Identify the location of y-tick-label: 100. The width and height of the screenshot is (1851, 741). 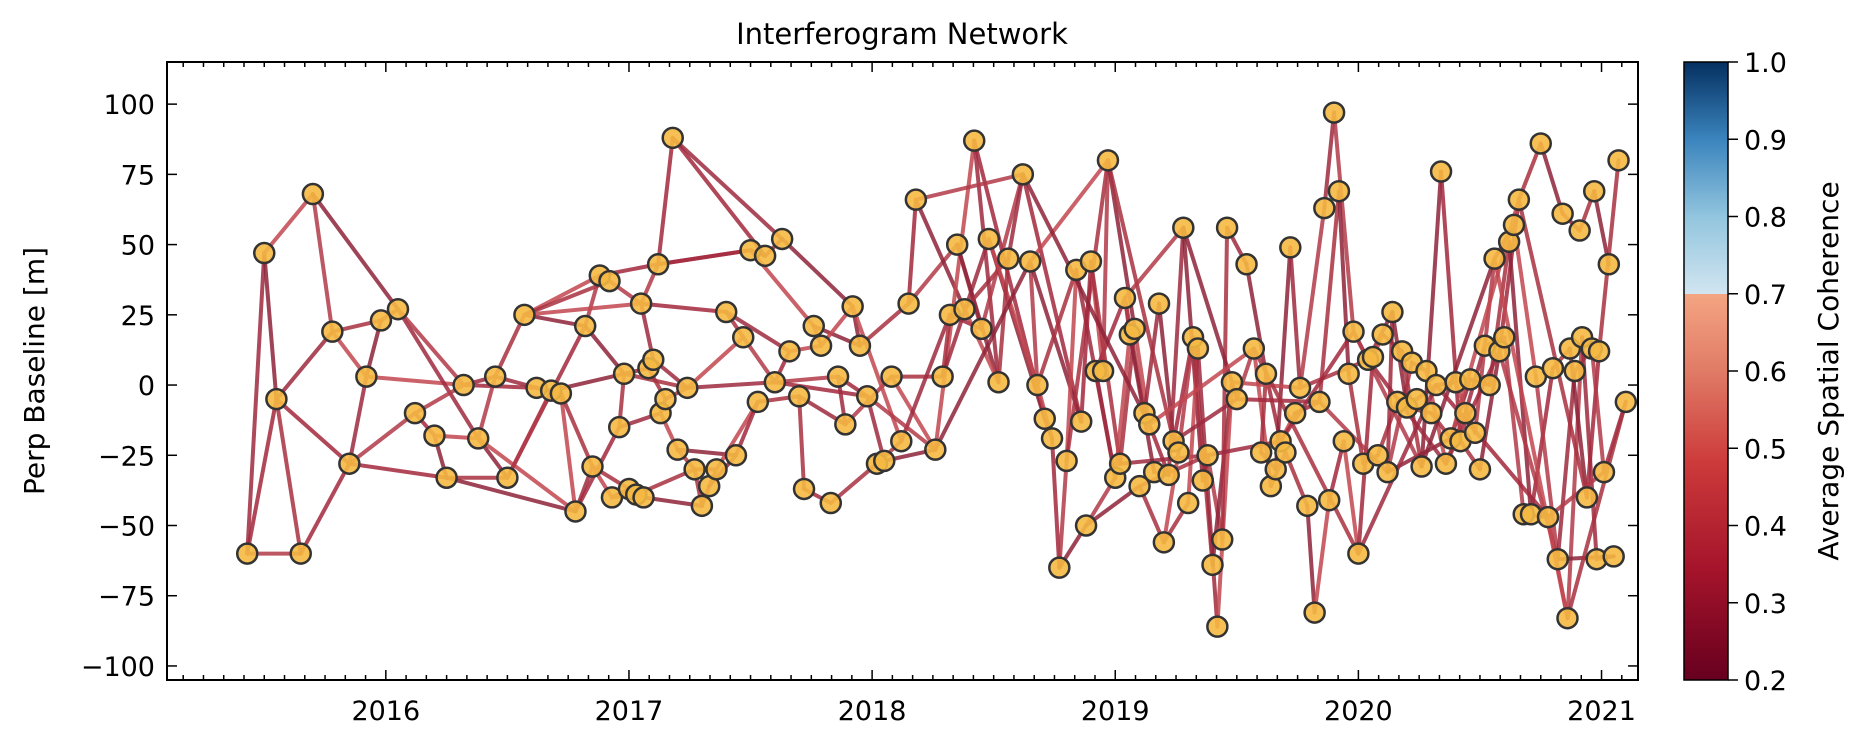
(129, 105).